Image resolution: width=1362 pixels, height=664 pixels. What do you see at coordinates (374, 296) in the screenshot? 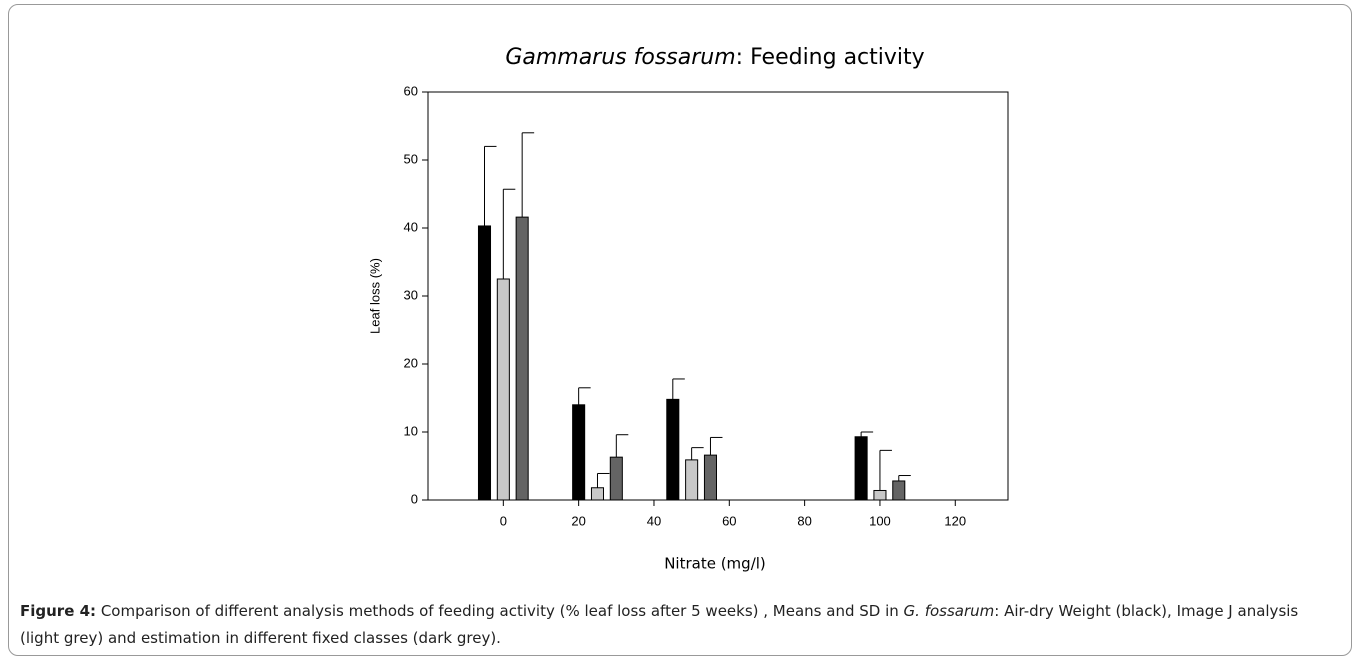
I see `y-axis-label: Leaf loss (%)` at bounding box center [374, 296].